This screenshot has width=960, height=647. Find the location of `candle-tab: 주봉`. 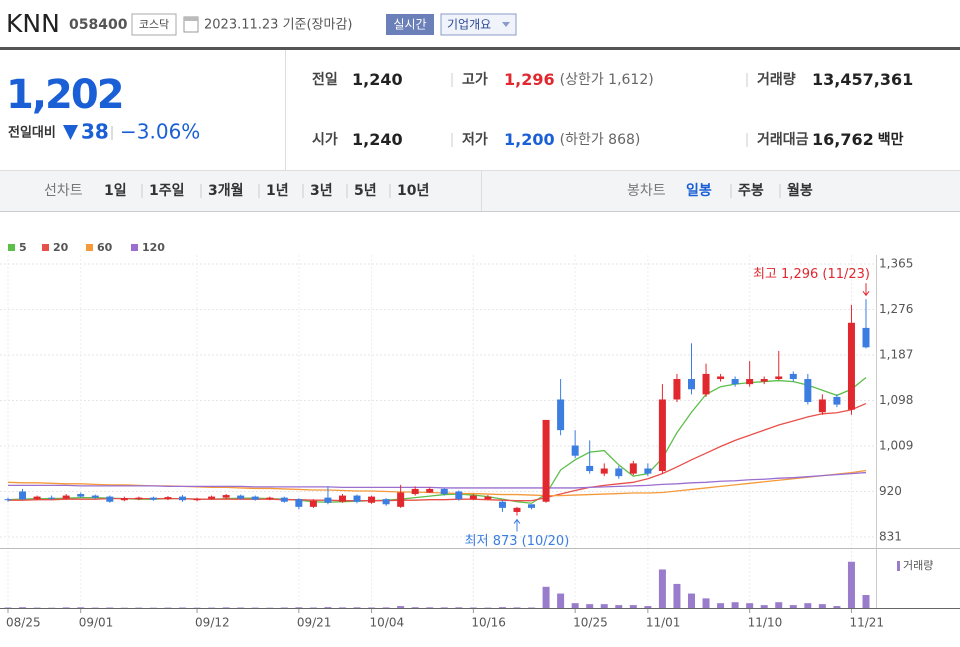

candle-tab: 주봉 is located at coordinates (751, 191).